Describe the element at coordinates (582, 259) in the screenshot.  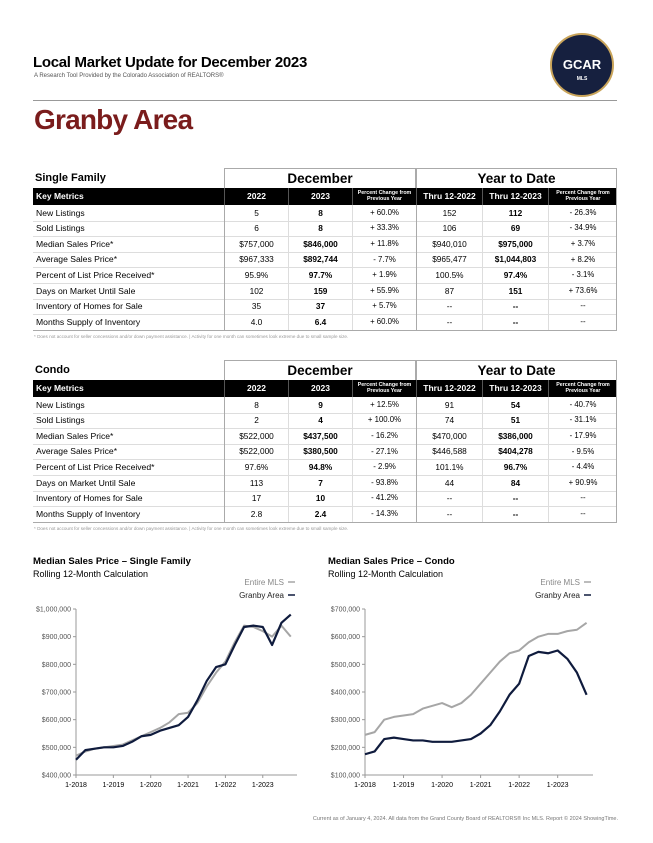
I see `table-cell: + 8.2%` at that location.